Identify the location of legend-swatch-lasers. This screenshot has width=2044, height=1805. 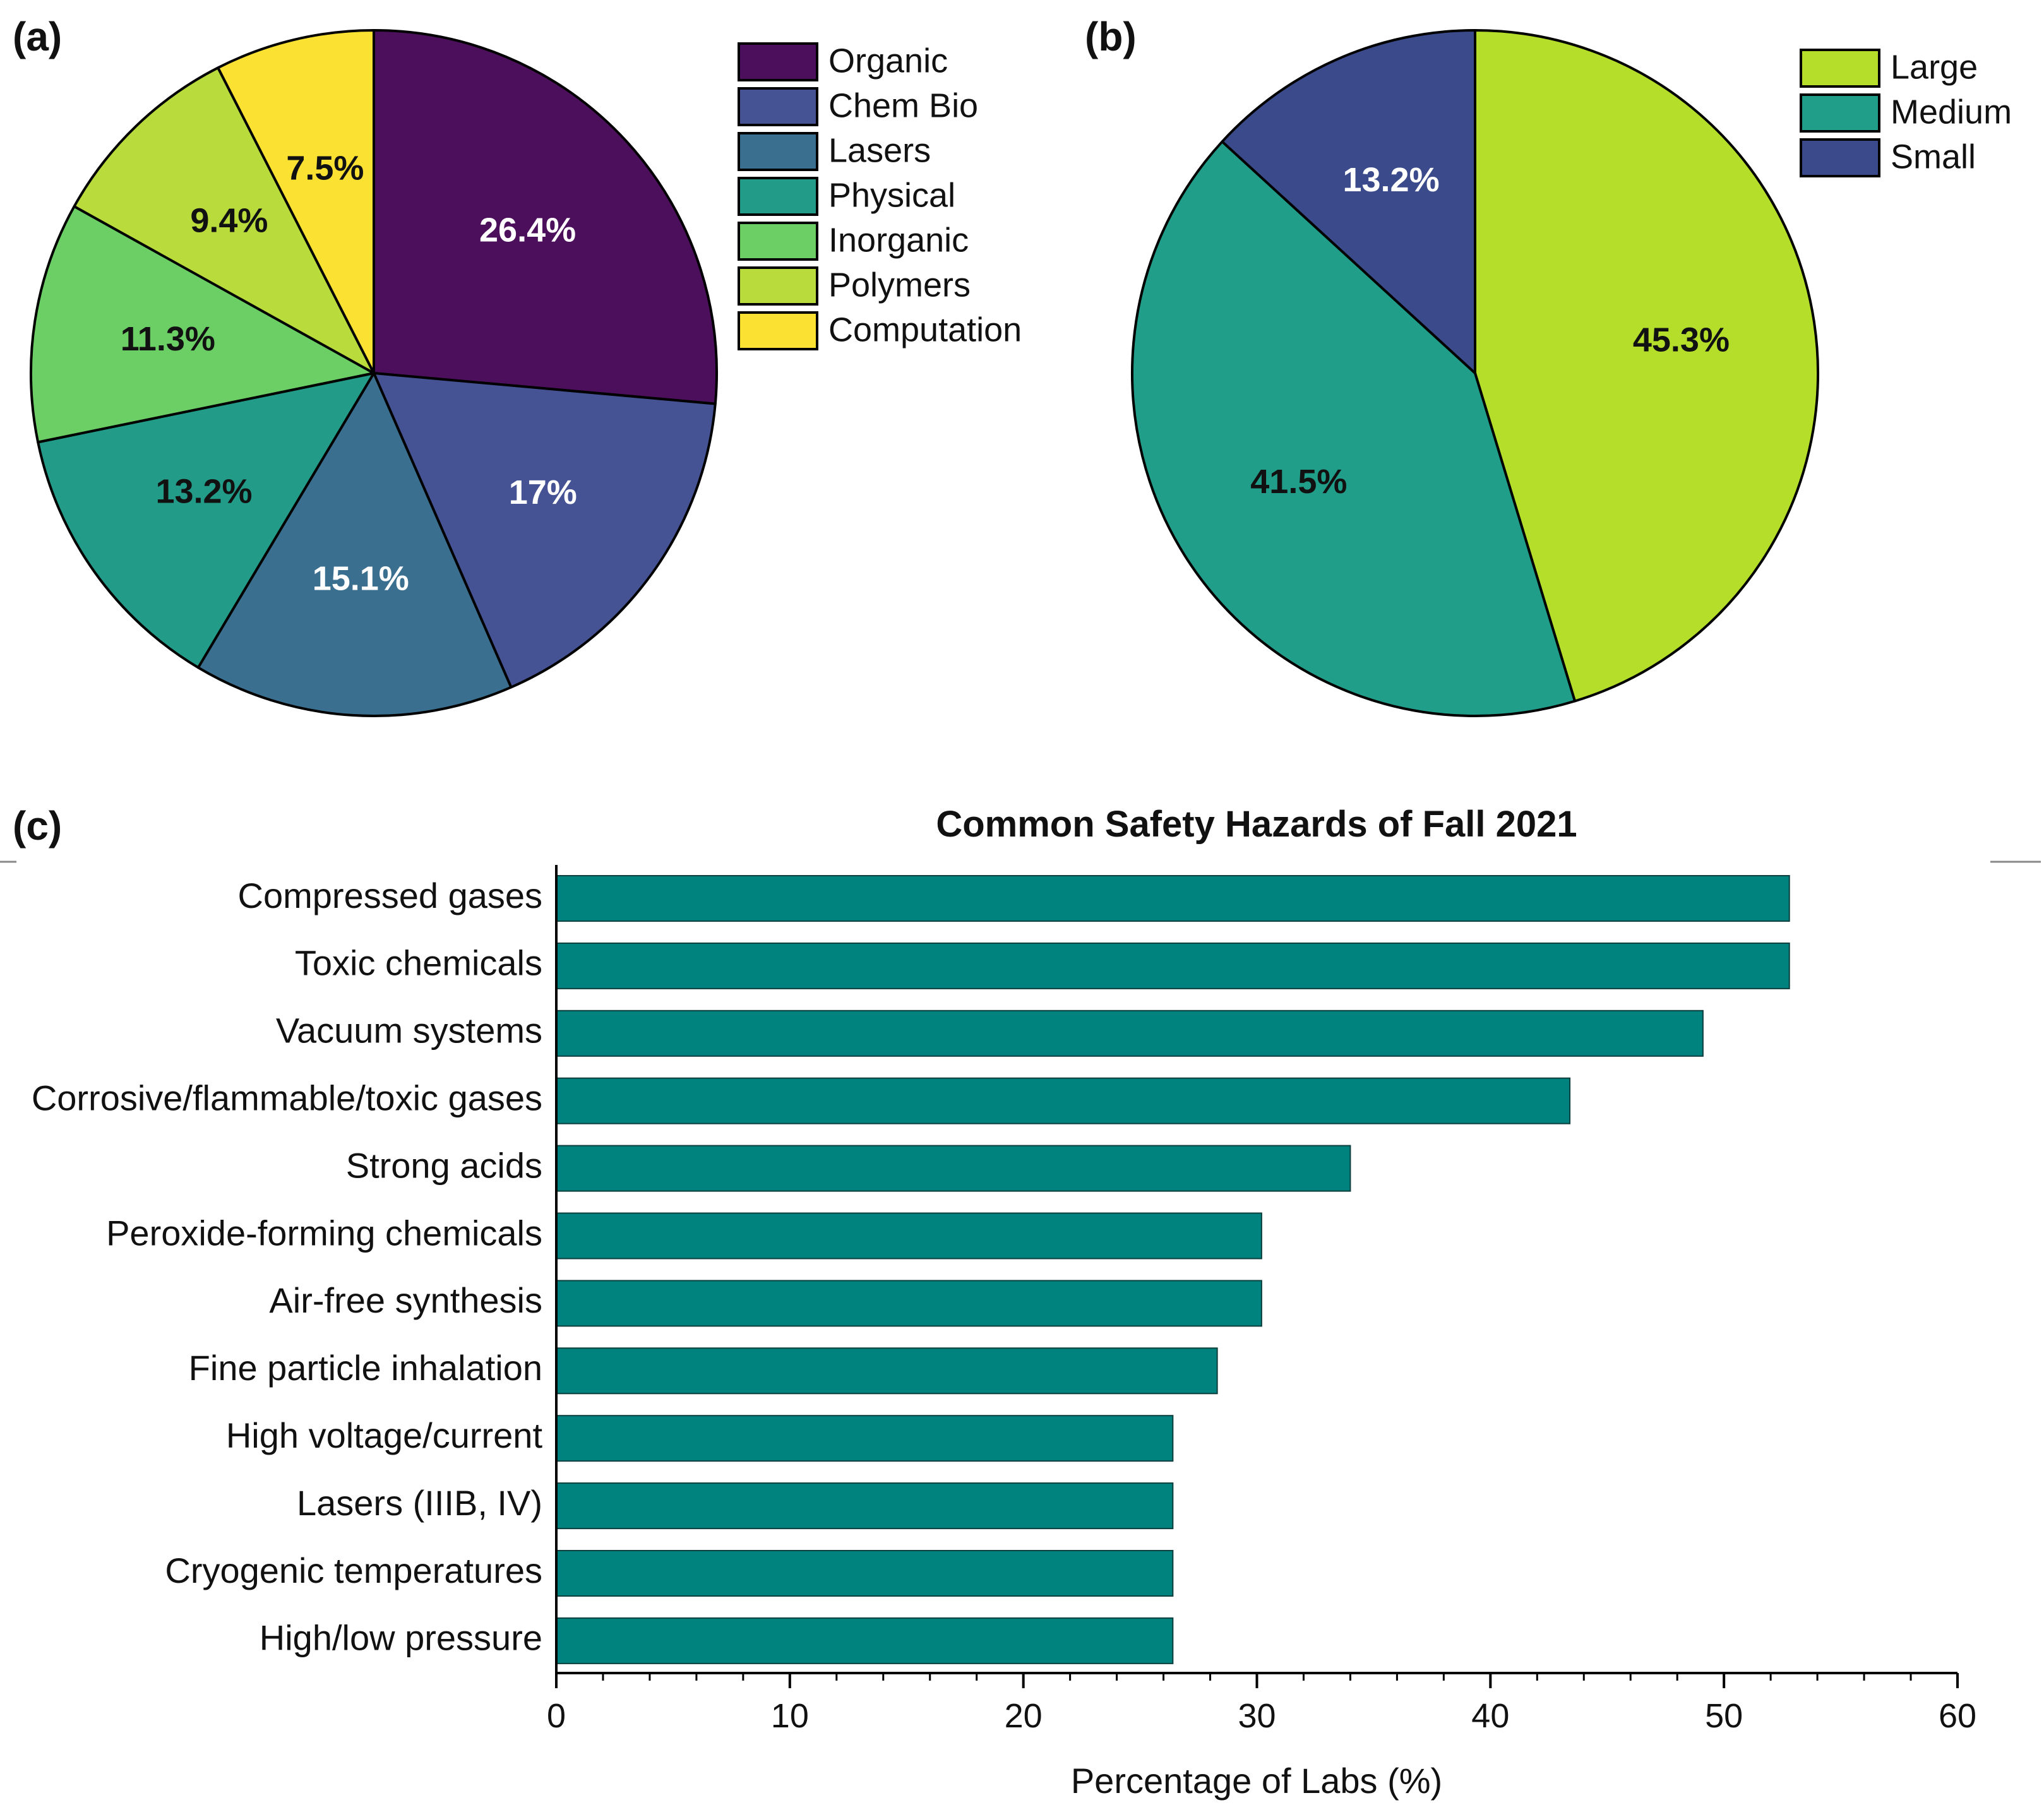
(778, 152).